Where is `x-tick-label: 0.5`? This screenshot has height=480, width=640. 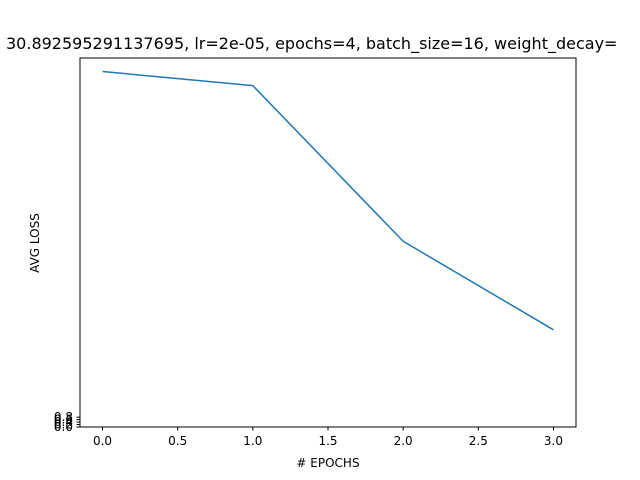 x-tick-label: 0.5 is located at coordinates (177, 441).